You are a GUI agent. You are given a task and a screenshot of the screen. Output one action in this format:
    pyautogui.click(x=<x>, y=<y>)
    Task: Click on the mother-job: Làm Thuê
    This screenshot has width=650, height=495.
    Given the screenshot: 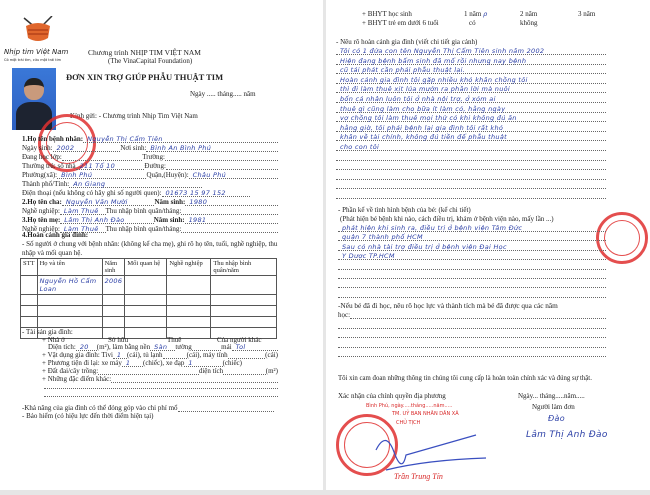 What is the action you would take?
    pyautogui.click(x=82, y=229)
    